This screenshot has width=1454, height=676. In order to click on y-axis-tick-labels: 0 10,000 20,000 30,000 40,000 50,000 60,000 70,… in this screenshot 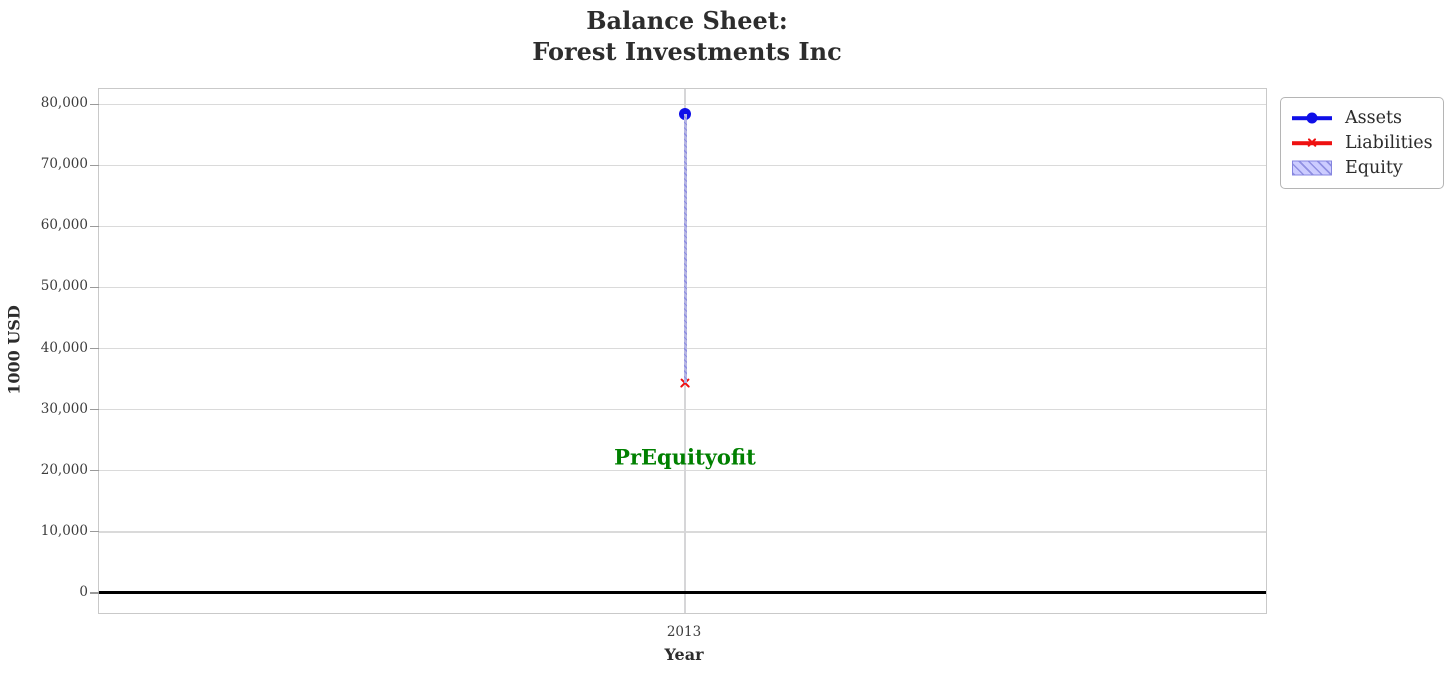, I will do `click(44, 350)`.